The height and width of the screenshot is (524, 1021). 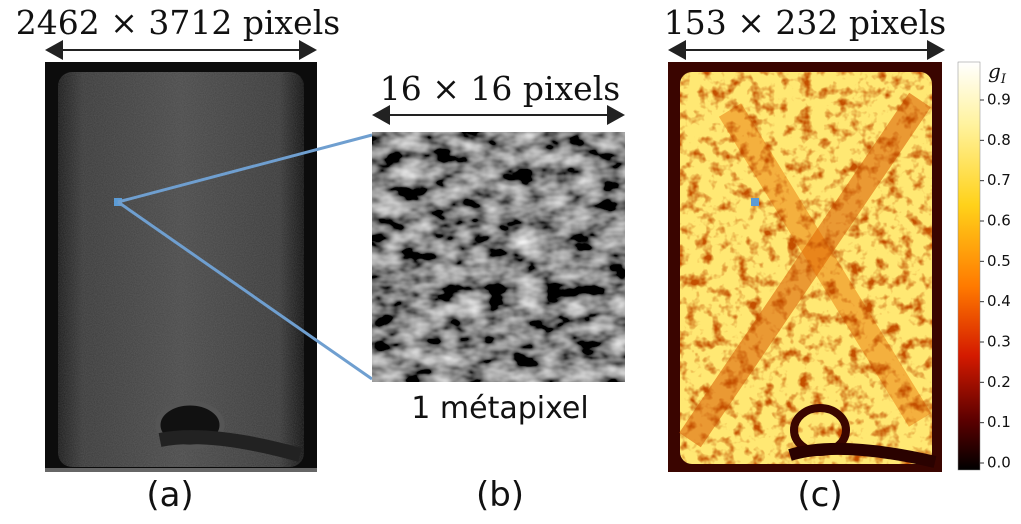 What do you see at coordinates (178, 22) in the screenshot?
I see `dimension-label: 2462 × 3712 pixels` at bounding box center [178, 22].